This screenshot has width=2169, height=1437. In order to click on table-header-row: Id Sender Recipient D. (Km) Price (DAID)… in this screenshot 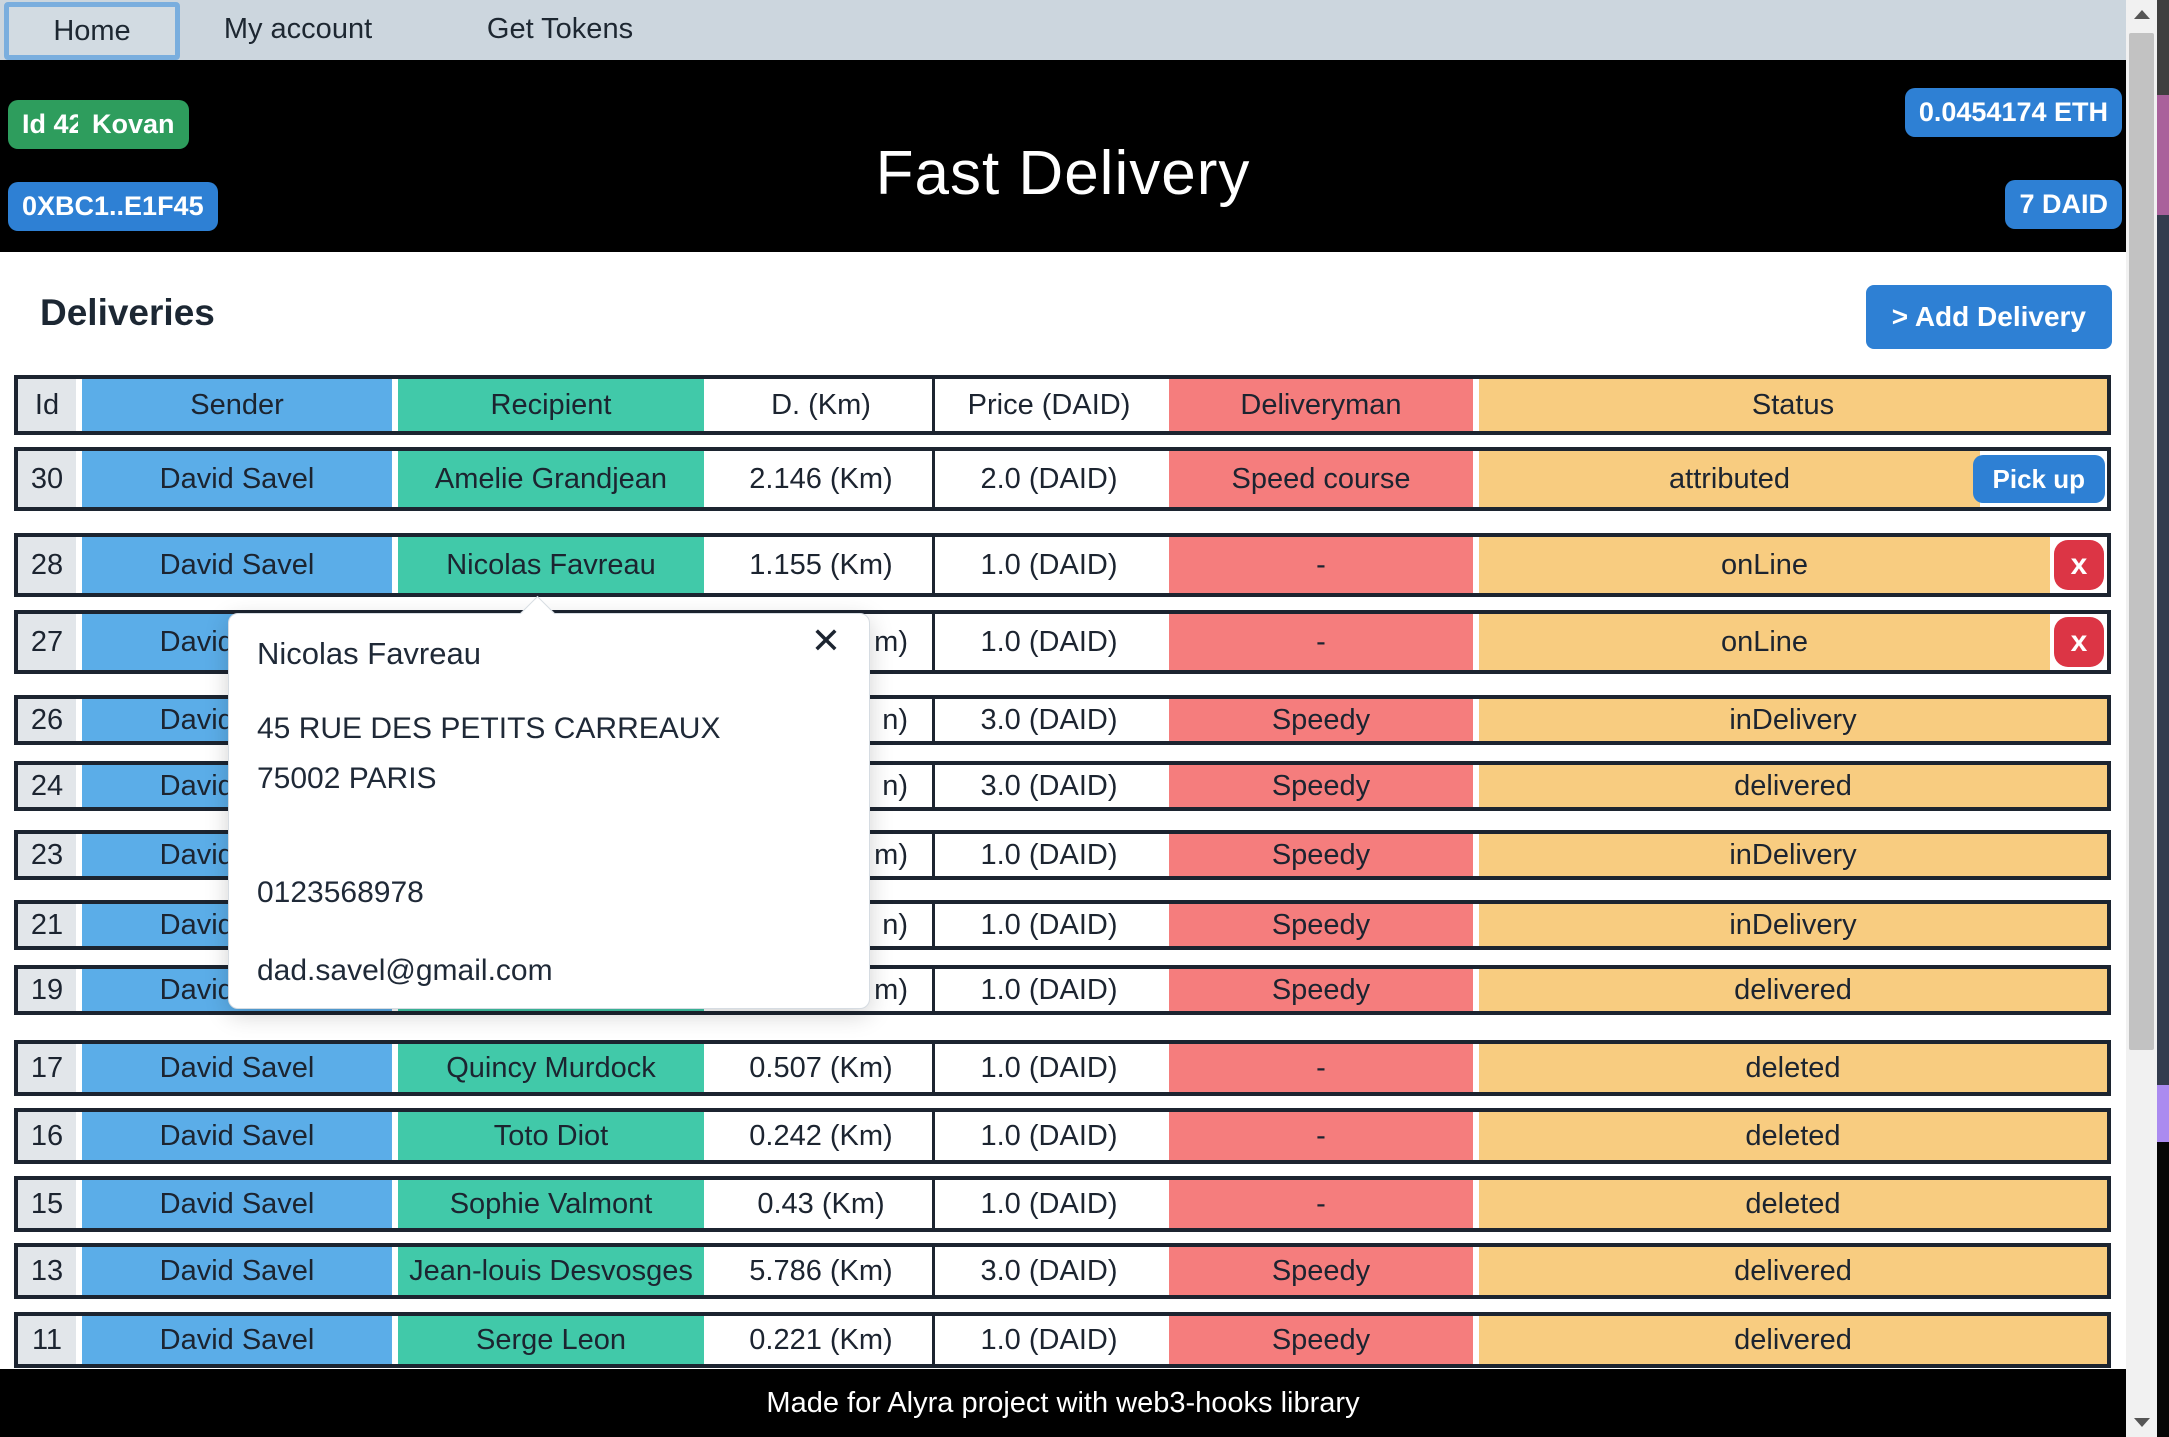, I will do `click(1062, 405)`.